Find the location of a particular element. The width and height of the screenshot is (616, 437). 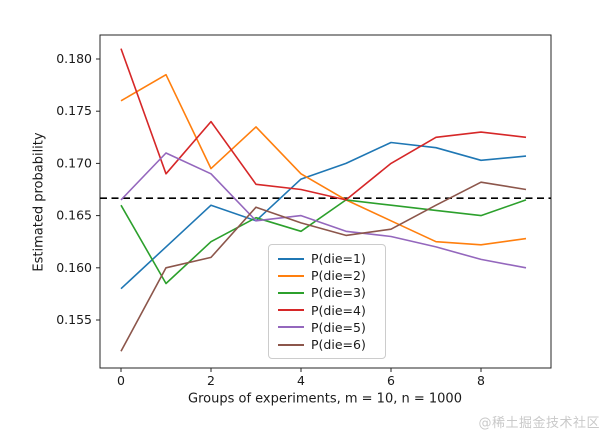

legend-item-2: P(die=2) is located at coordinates (327, 275).